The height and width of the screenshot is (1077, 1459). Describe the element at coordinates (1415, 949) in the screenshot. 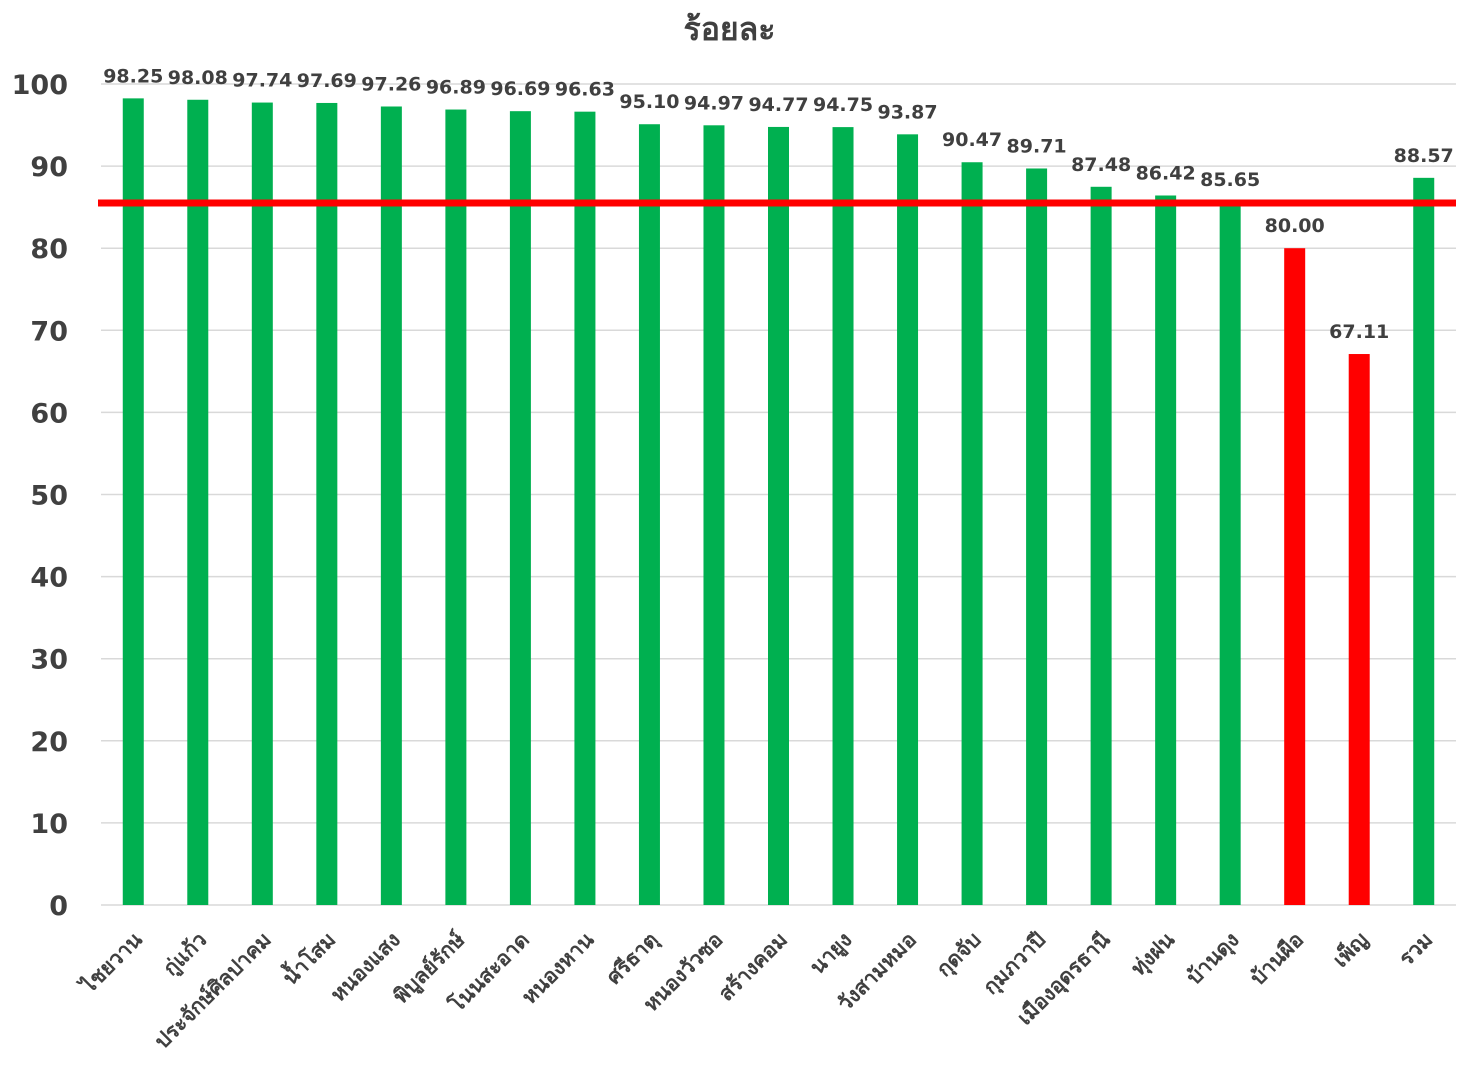

I see `x-tick-label: รวม` at that location.